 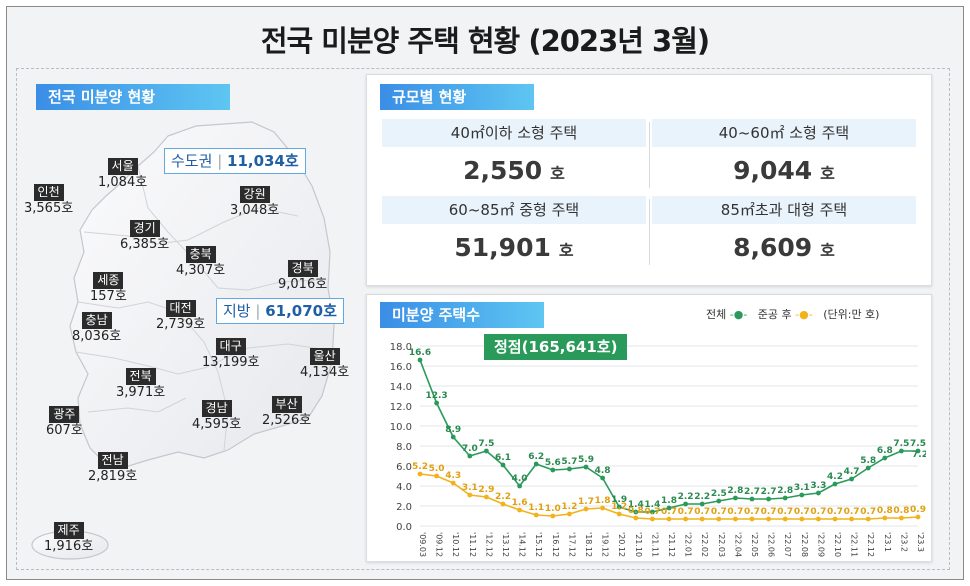 I want to click on data-label: 4.3, so click(x=453, y=476).